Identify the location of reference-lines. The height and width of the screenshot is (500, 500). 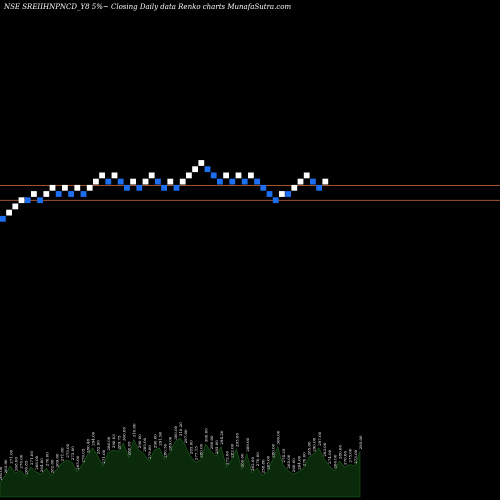
(250, 193).